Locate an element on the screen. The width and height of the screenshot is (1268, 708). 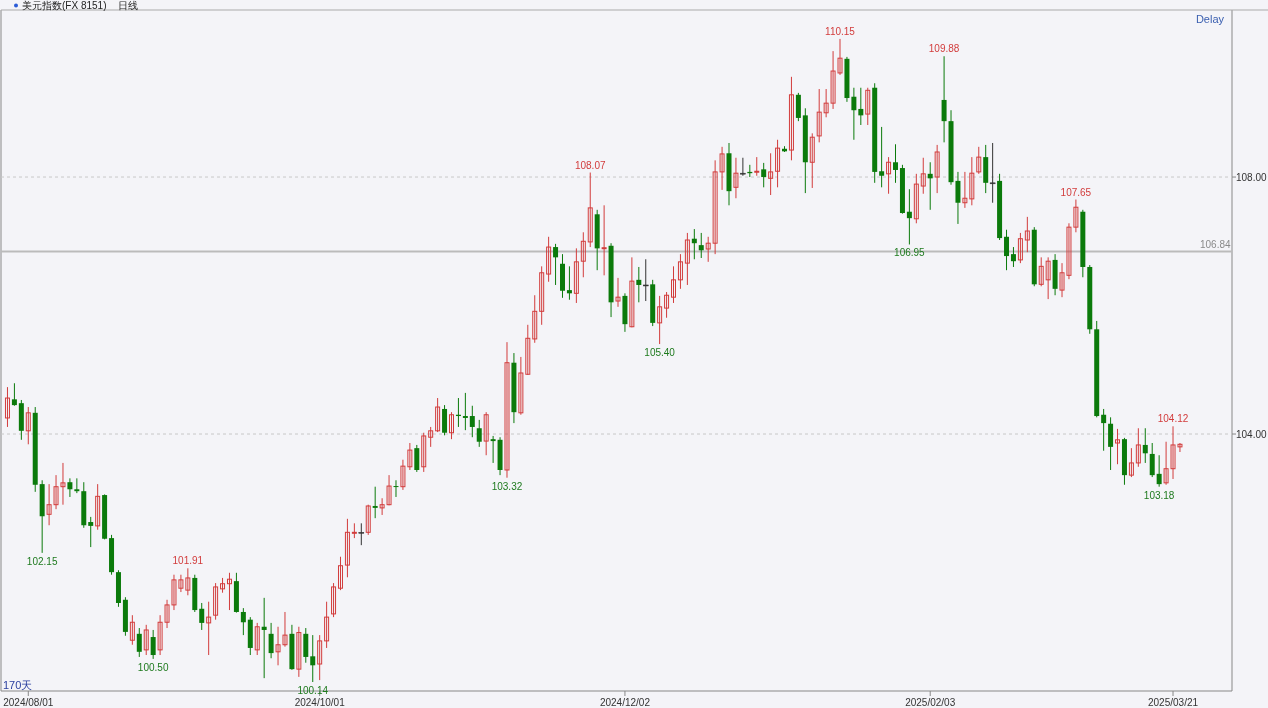
annotation: 109.88 is located at coordinates (944, 49).